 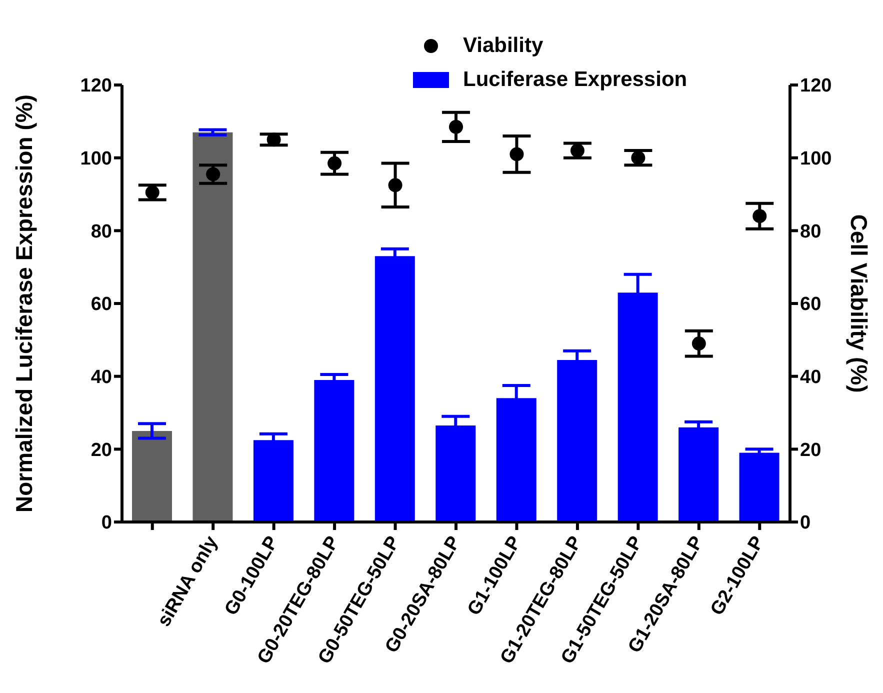 What do you see at coordinates (96, 86) in the screenshot?
I see `y-tick-label: 120` at bounding box center [96, 86].